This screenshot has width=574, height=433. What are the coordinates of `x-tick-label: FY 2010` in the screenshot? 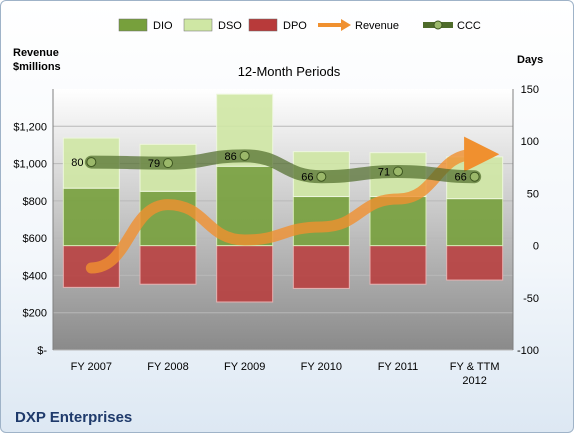 It's located at (321, 367).